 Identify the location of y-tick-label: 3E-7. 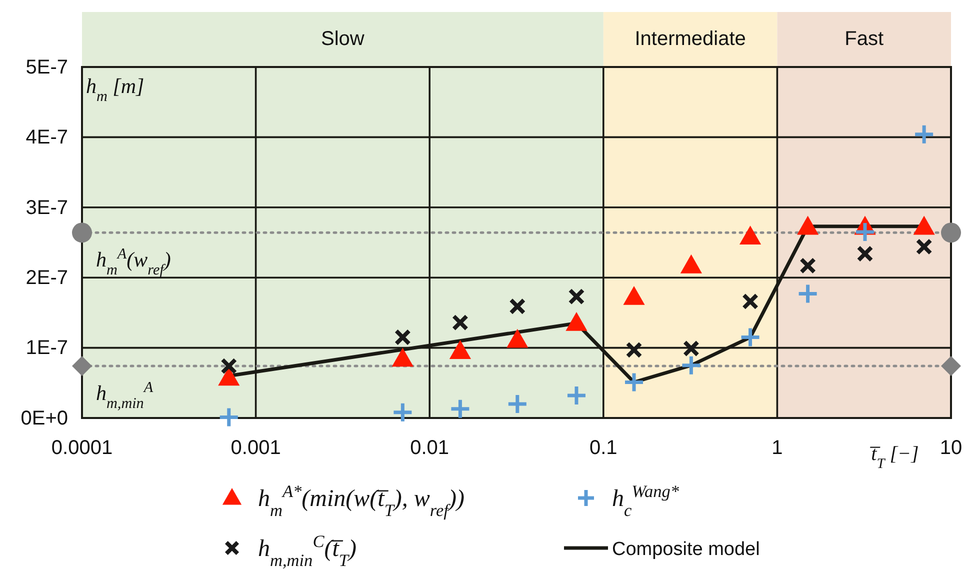
(47, 207).